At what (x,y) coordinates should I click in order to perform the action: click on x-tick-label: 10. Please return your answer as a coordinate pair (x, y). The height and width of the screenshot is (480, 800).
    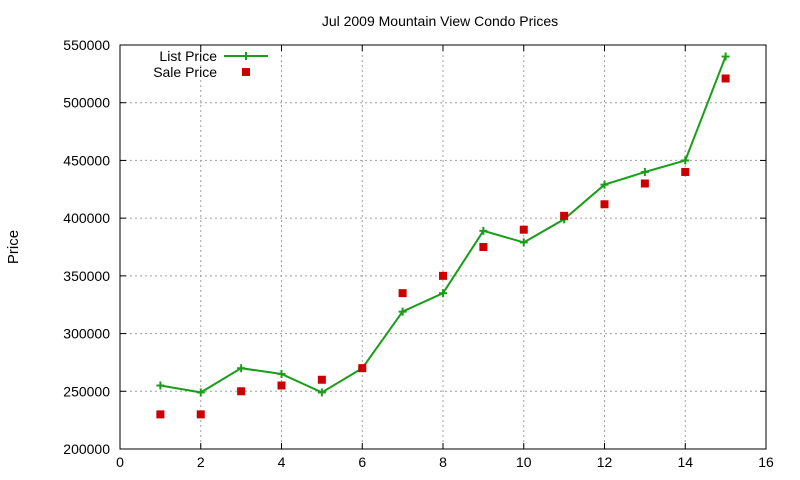
    Looking at the image, I should click on (524, 462).